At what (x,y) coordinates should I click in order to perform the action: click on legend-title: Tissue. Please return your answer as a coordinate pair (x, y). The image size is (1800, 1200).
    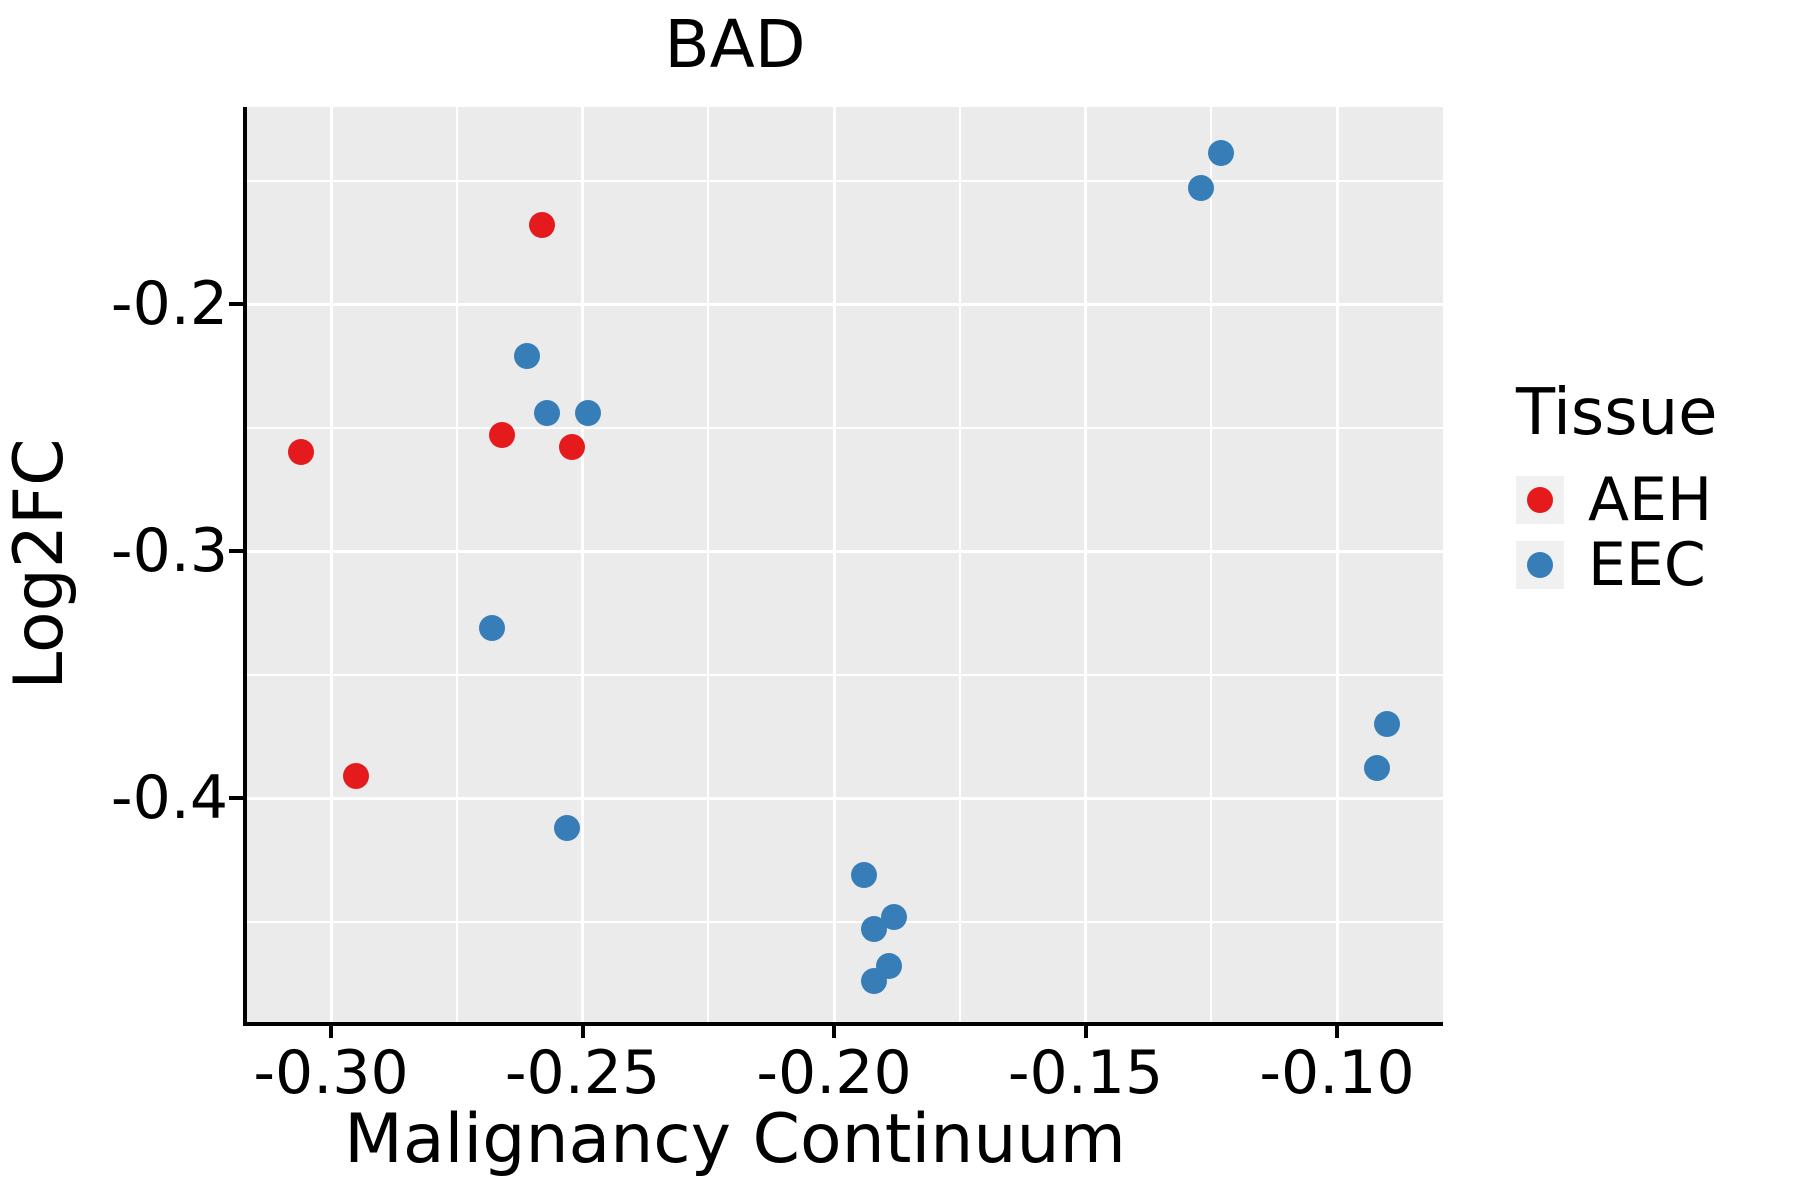
    Looking at the image, I should click on (1617, 413).